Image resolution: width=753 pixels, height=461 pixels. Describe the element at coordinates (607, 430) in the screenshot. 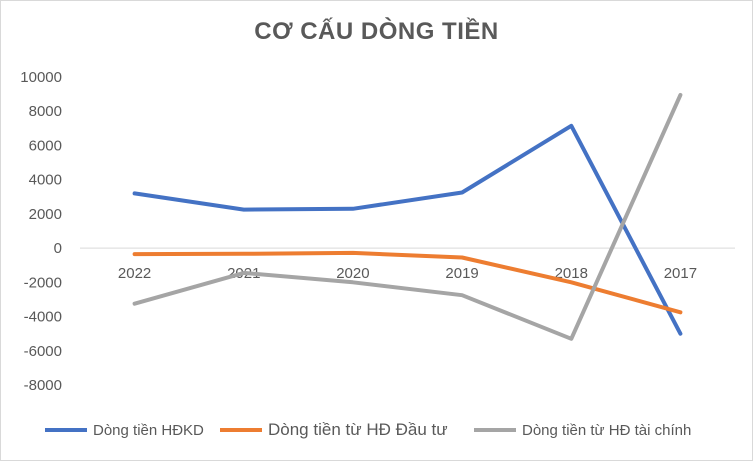

I see `legend-label: Dòng tiền từ HĐ tài chính` at that location.